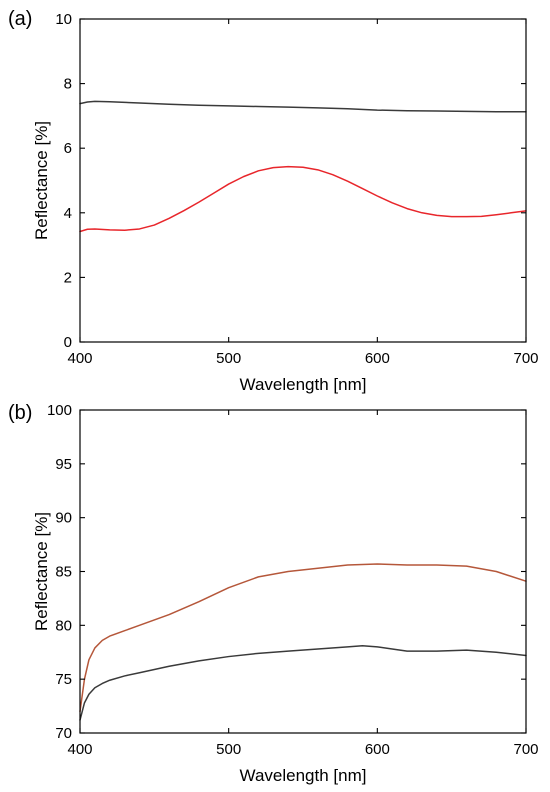  I want to click on panel-a-x-tick-label: 500, so click(228, 358).